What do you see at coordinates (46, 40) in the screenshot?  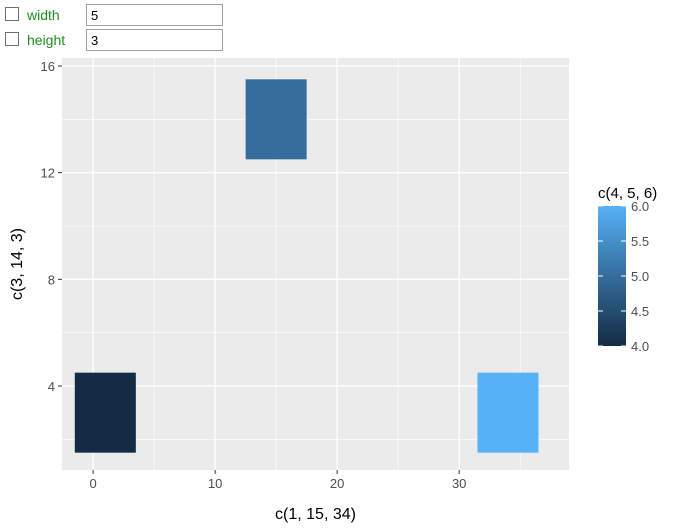 I see `height-label: height` at bounding box center [46, 40].